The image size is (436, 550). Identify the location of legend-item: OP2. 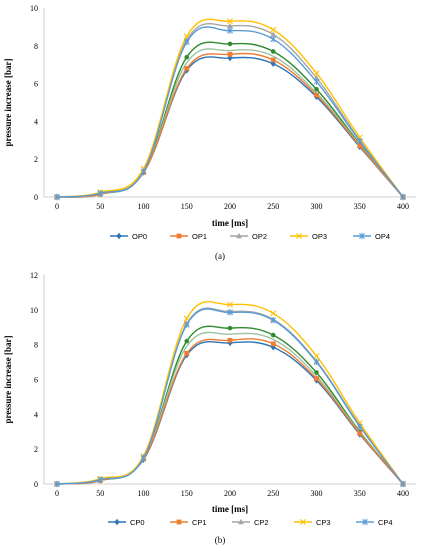
(248, 236).